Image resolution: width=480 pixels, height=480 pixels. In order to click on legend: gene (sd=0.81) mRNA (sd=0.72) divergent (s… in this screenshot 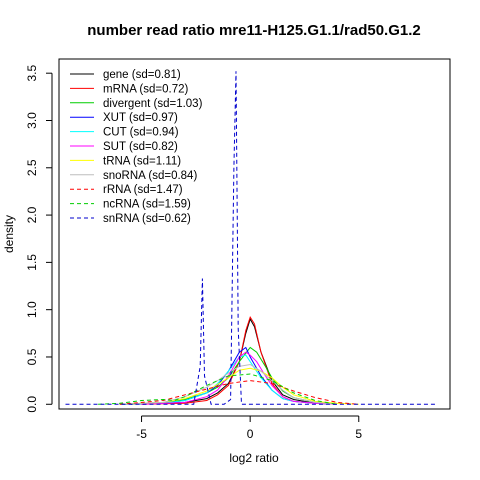, I will do `click(136, 147)`.